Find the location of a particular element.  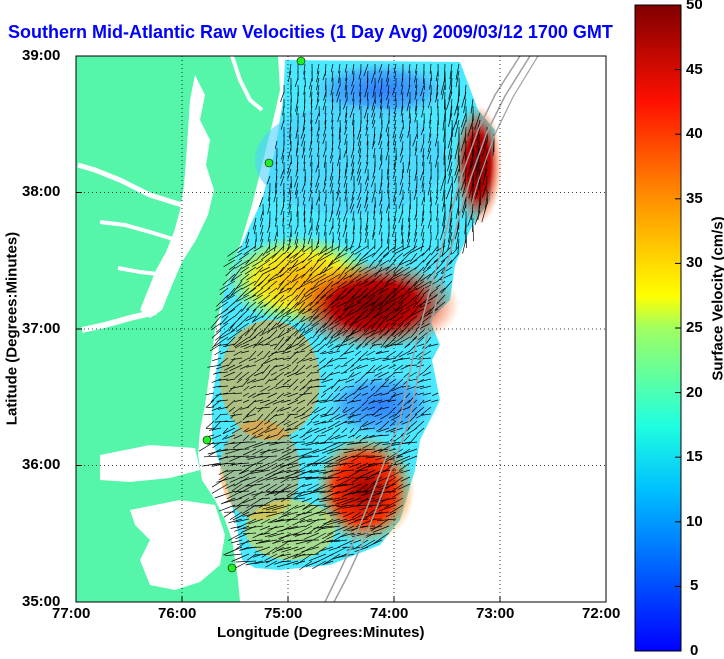

colorbar-tick-label: 30 is located at coordinates (694, 262).